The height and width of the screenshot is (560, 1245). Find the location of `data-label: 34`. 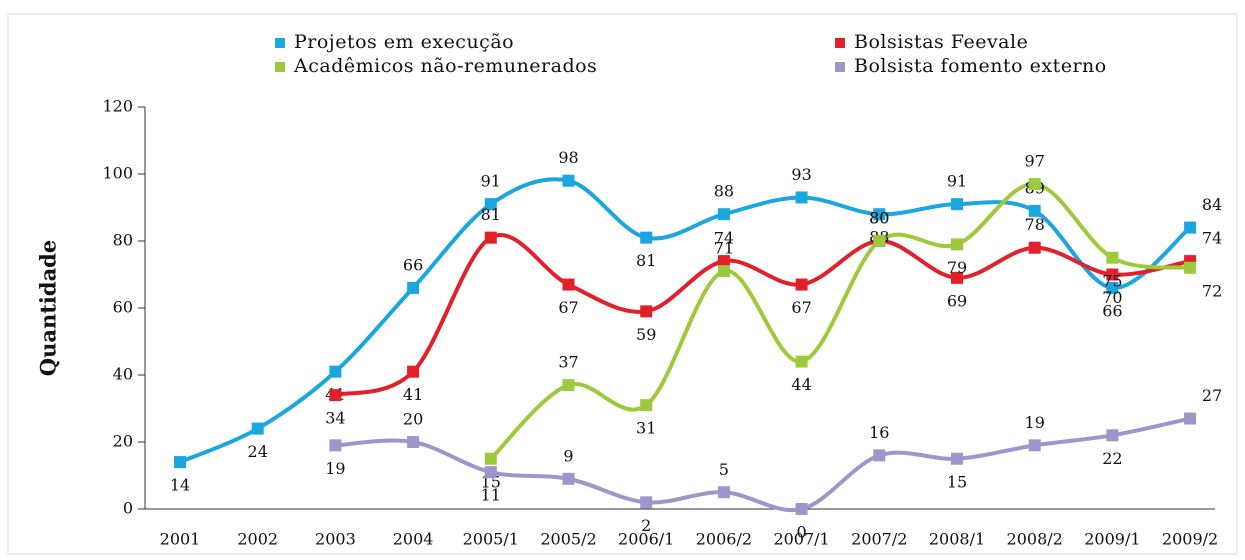

data-label: 34 is located at coordinates (335, 418).